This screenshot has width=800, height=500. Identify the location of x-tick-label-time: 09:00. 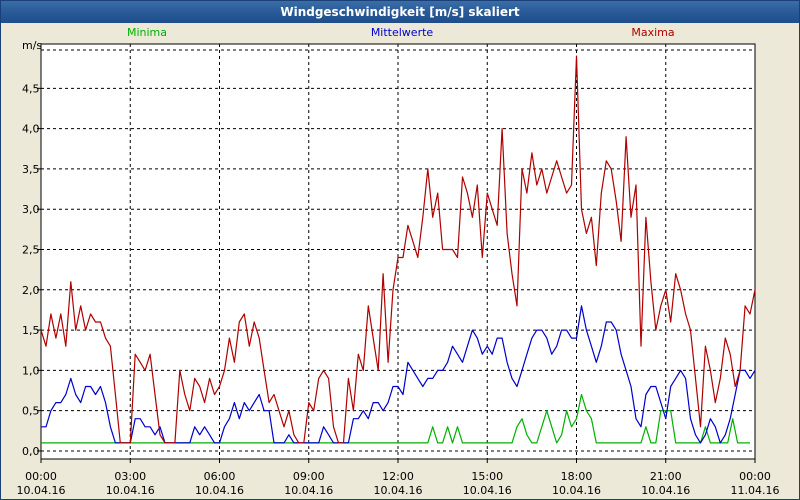
(309, 476).